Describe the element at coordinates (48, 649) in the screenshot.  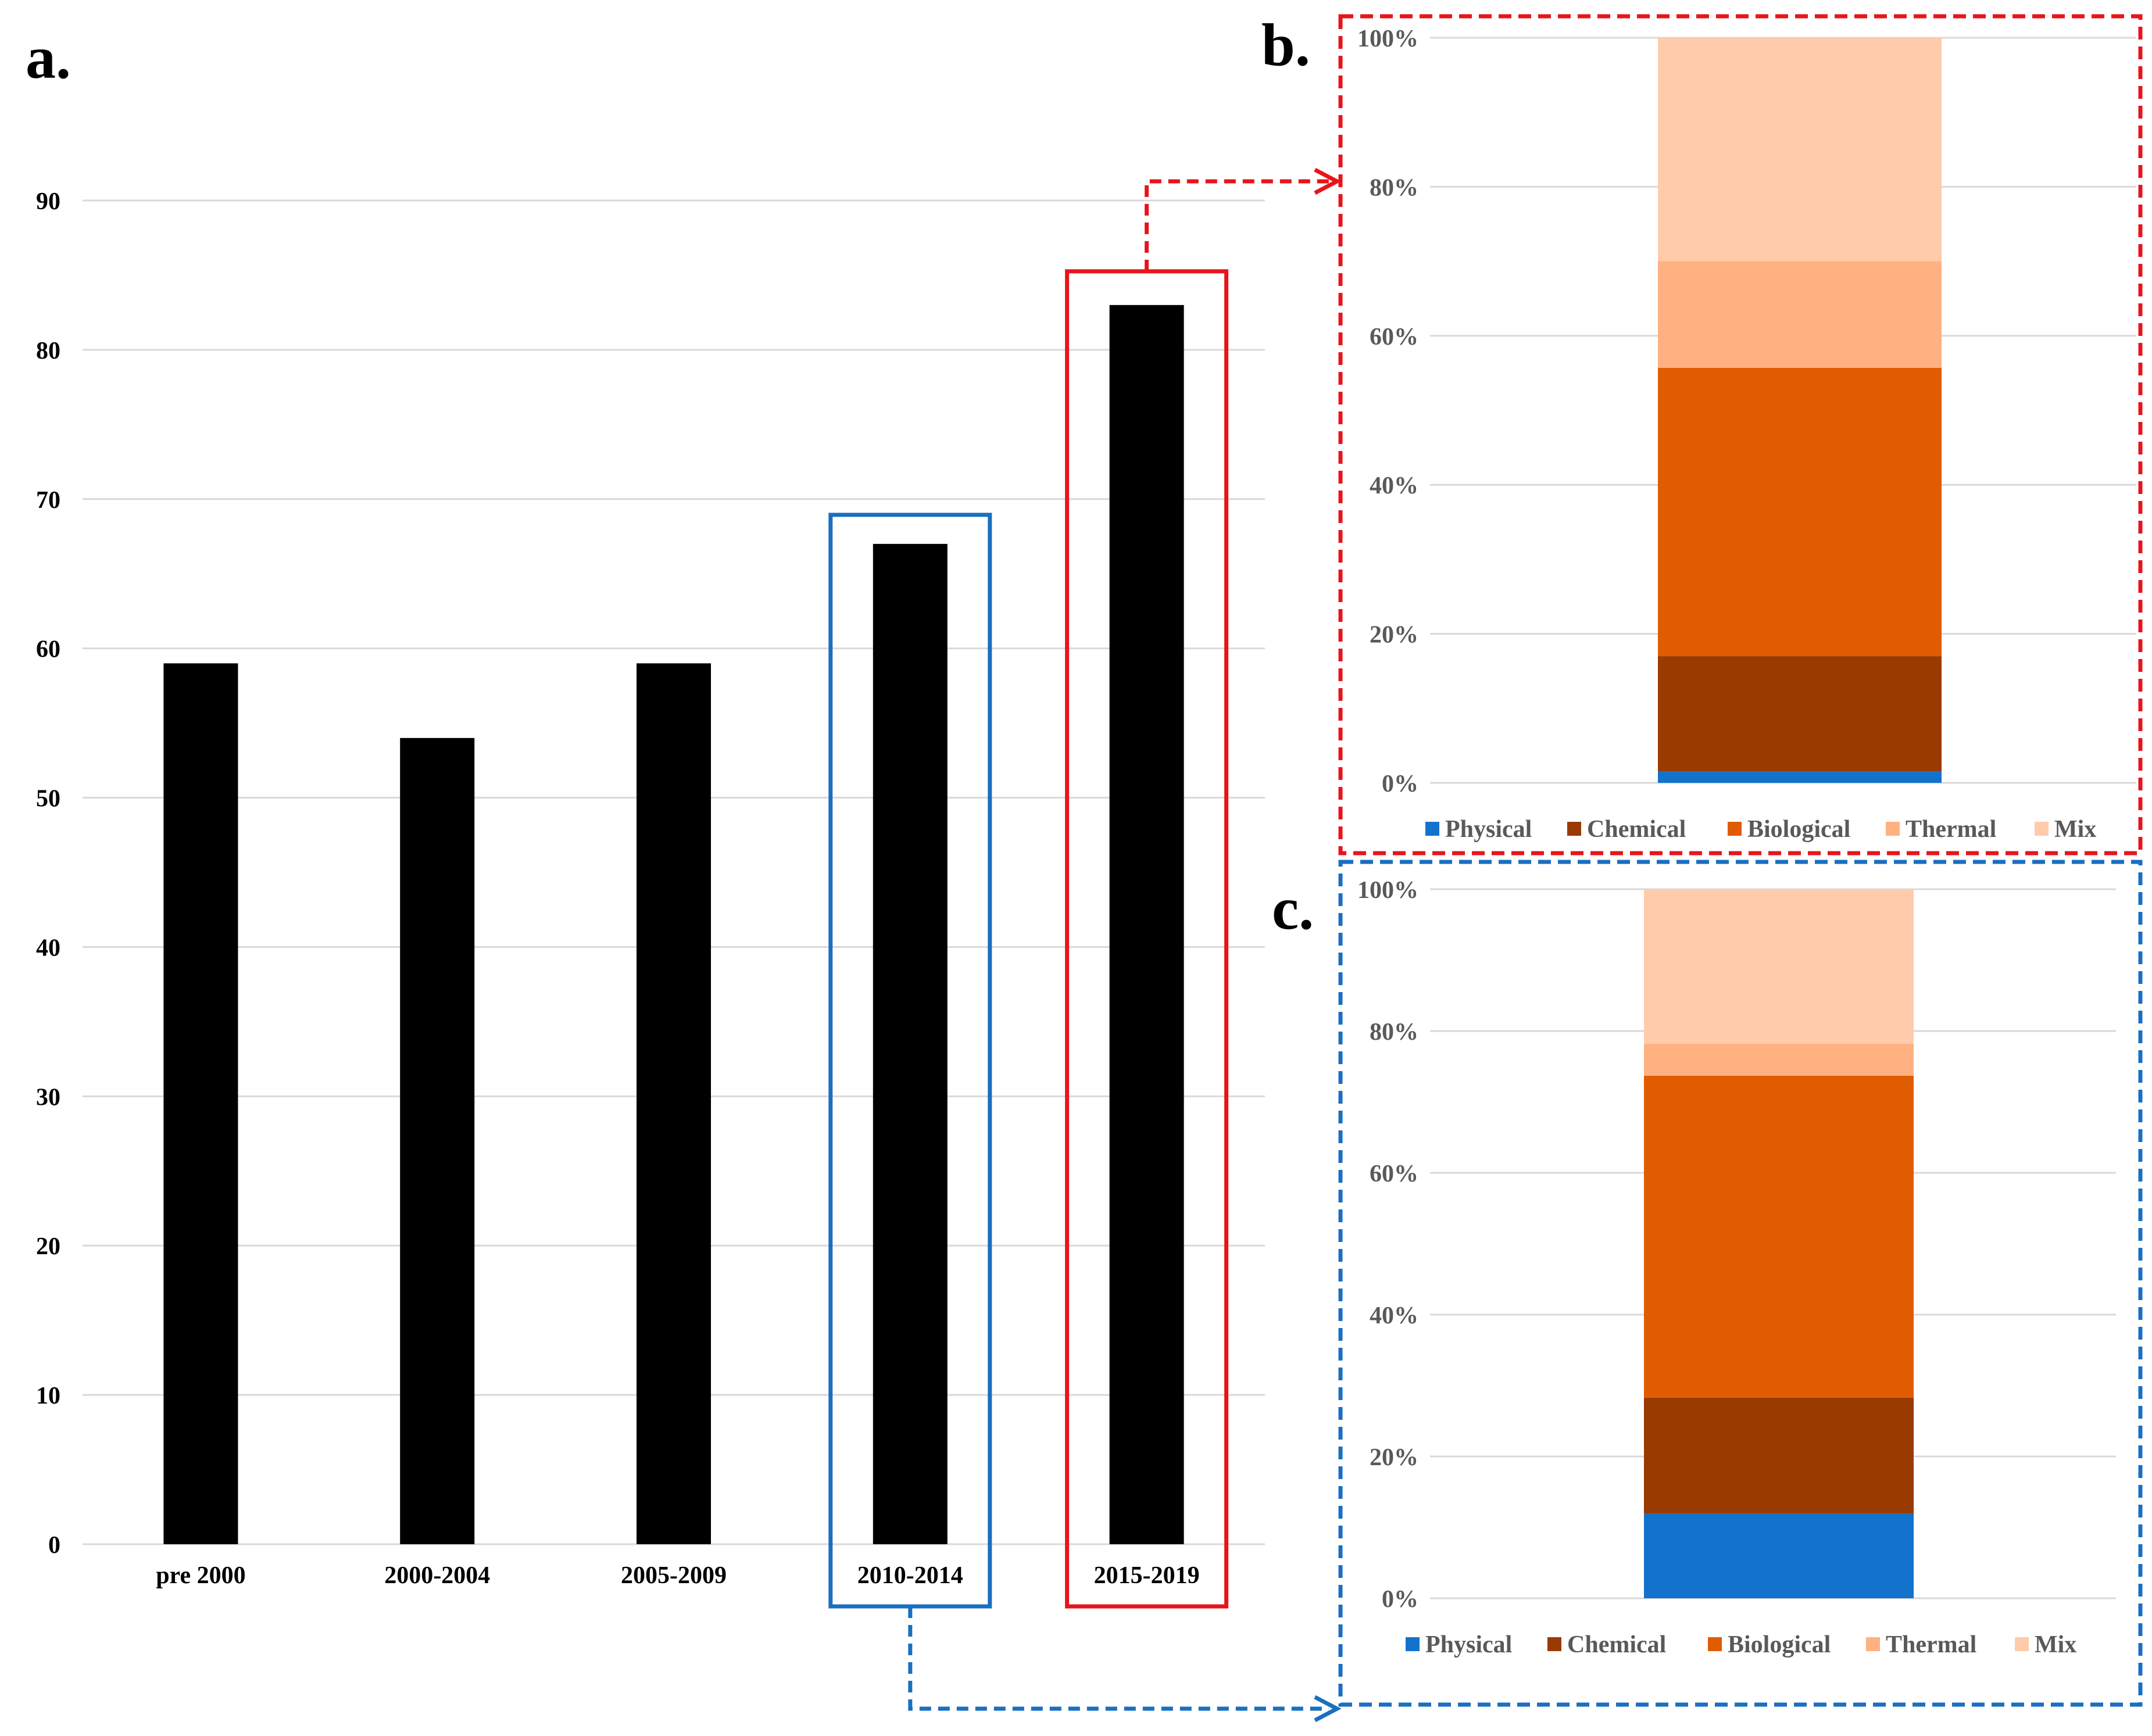
I see `a-y-tick-label: 60` at that location.